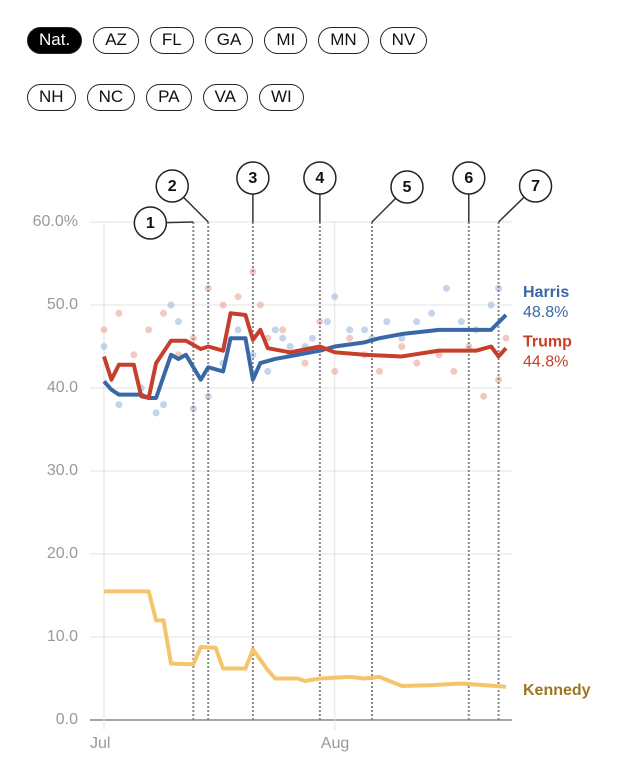 This screenshot has height=768, width=630. I want to click on event-label: 1, so click(150, 223).